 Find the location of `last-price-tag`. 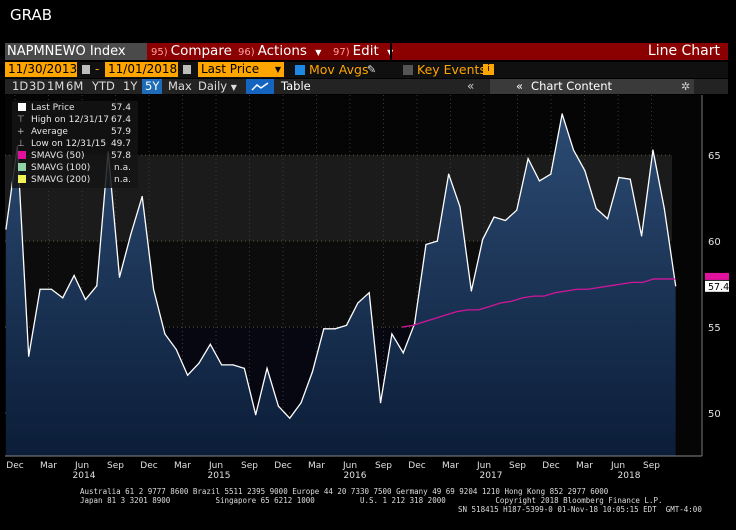

last-price-tag is located at coordinates (717, 286).